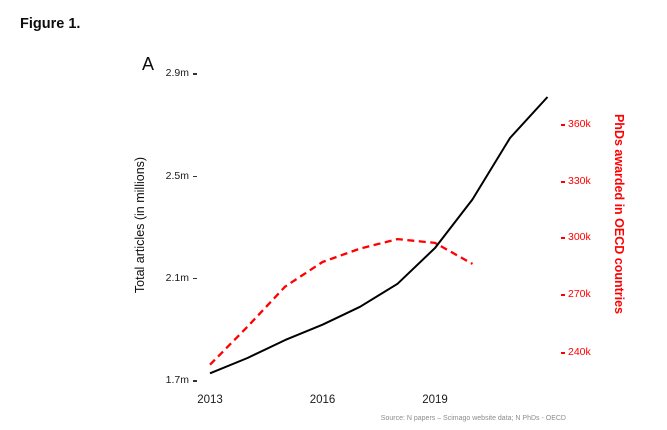 This screenshot has width=667, height=430. What do you see at coordinates (210, 400) in the screenshot?
I see `x-tick-2013: 2013` at bounding box center [210, 400].